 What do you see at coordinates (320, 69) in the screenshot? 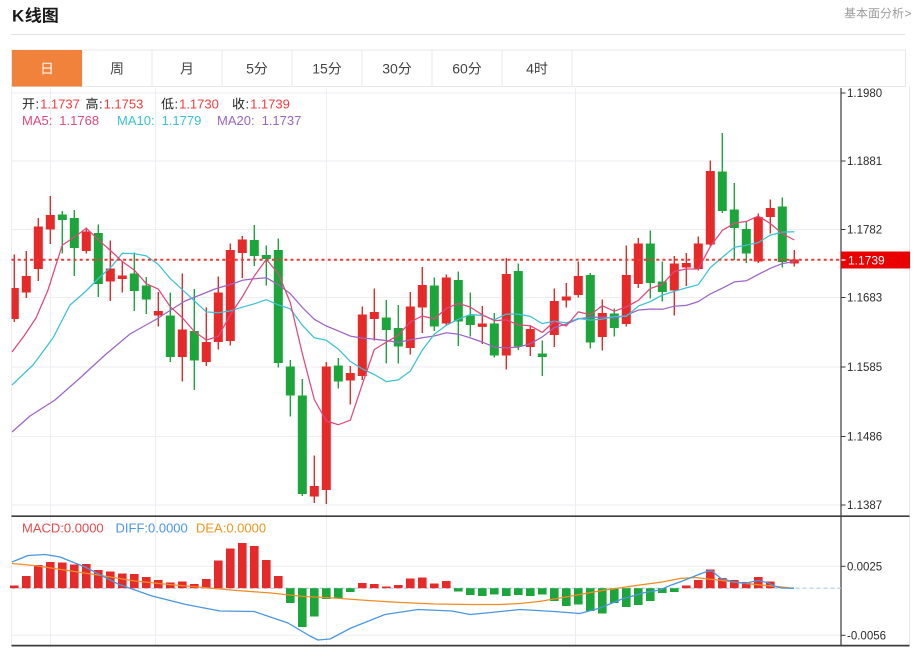
I see `svg-text: 15` at bounding box center [320, 69].